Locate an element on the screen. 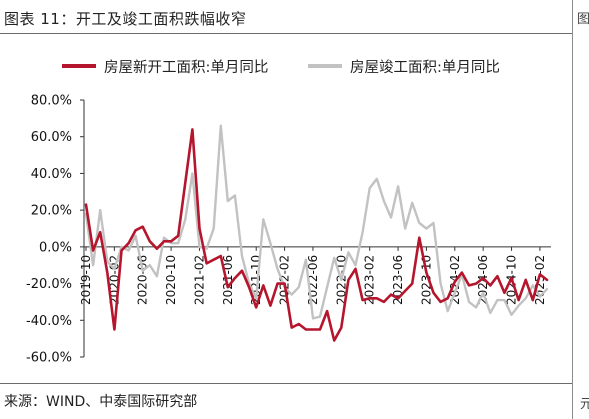 Image resolution: width=589 pixels, height=419 pixels. source-divider is located at coordinates (286, 383).